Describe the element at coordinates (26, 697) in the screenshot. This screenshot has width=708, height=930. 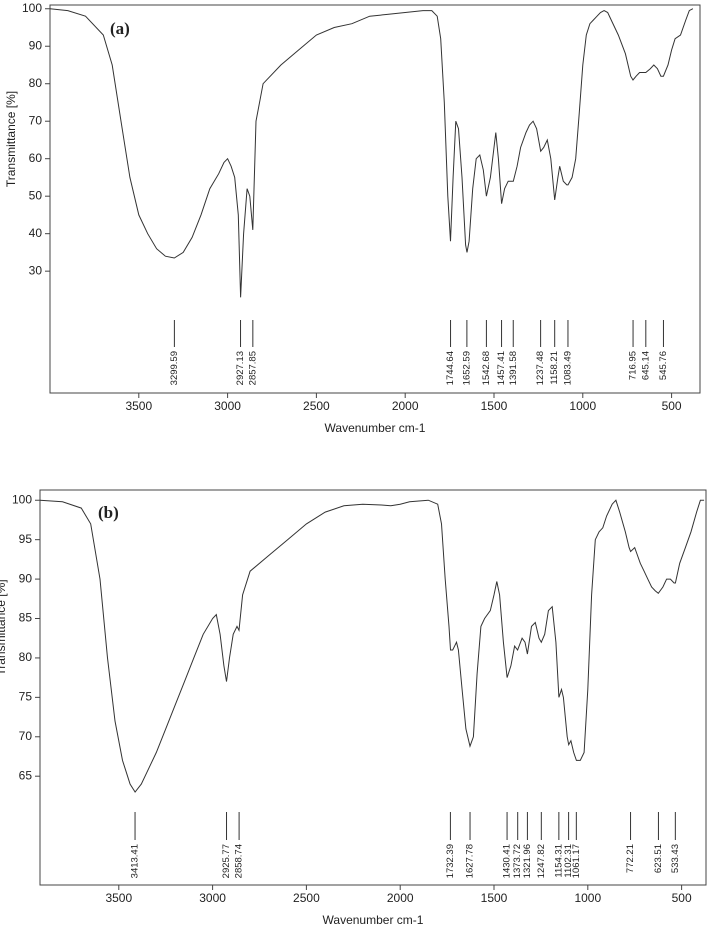
I see `y-tick-label: 75` at that location.